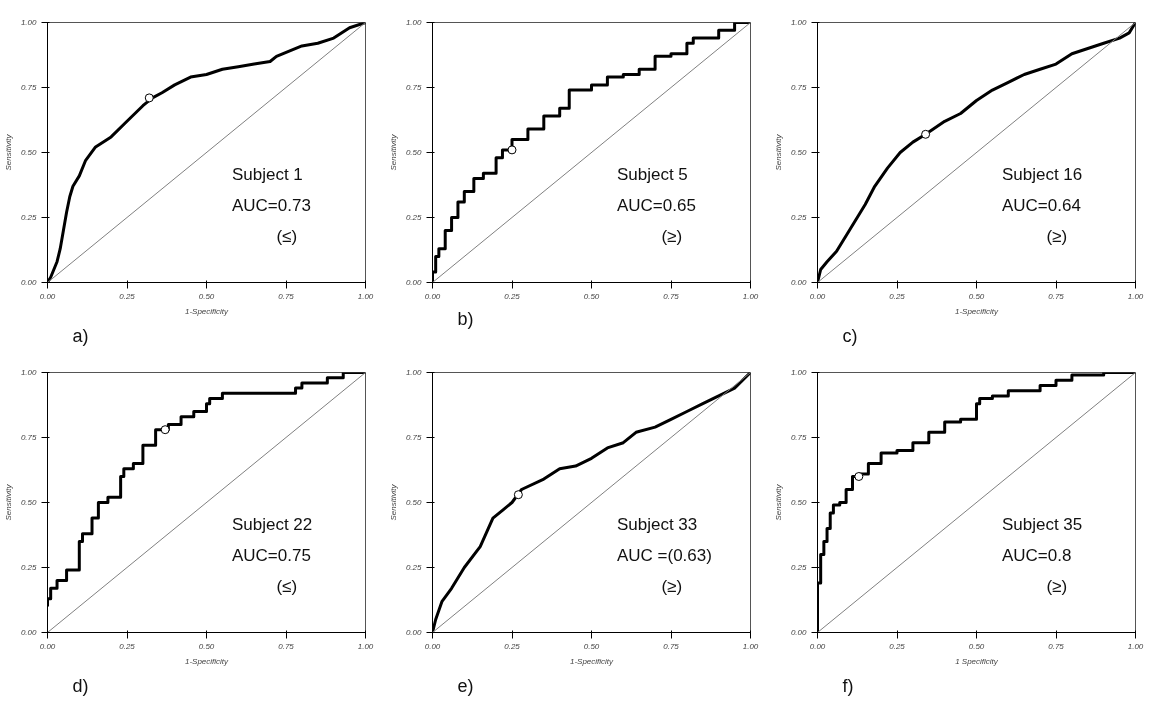 The image size is (1167, 704). What do you see at coordinates (1036, 555) in the screenshot?
I see `annotation: AUC=0.8` at bounding box center [1036, 555].